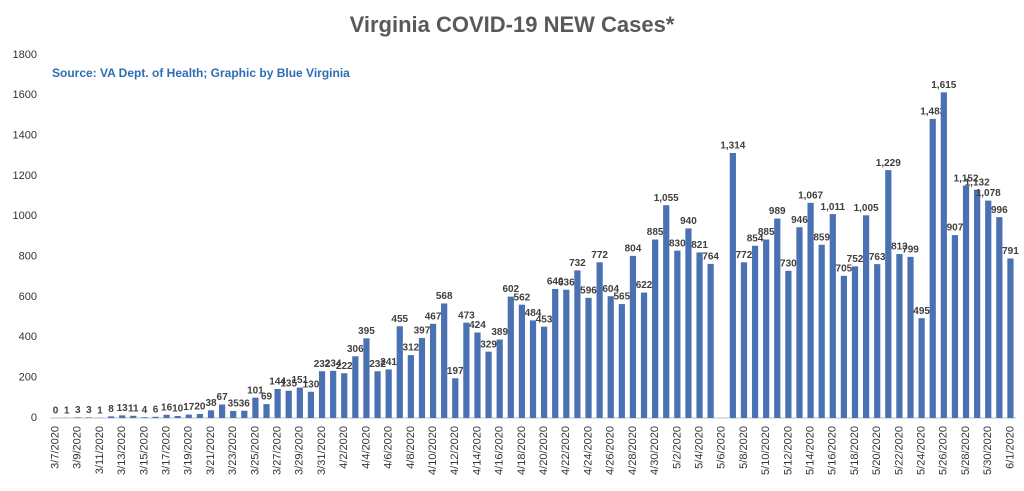 The image size is (1024, 491). What do you see at coordinates (300, 450) in the screenshot?
I see `x-tick-label: 3/29/2020` at bounding box center [300, 450].